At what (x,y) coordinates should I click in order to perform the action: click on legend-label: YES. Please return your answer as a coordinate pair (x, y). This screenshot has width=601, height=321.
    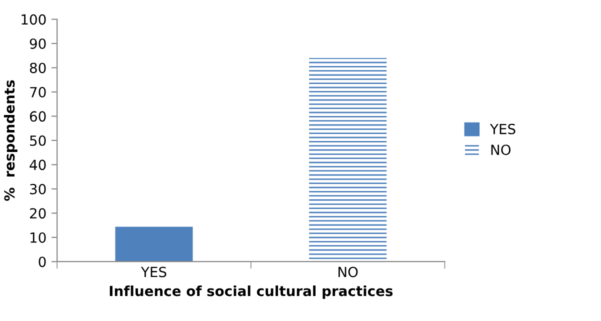
    Looking at the image, I should click on (503, 129).